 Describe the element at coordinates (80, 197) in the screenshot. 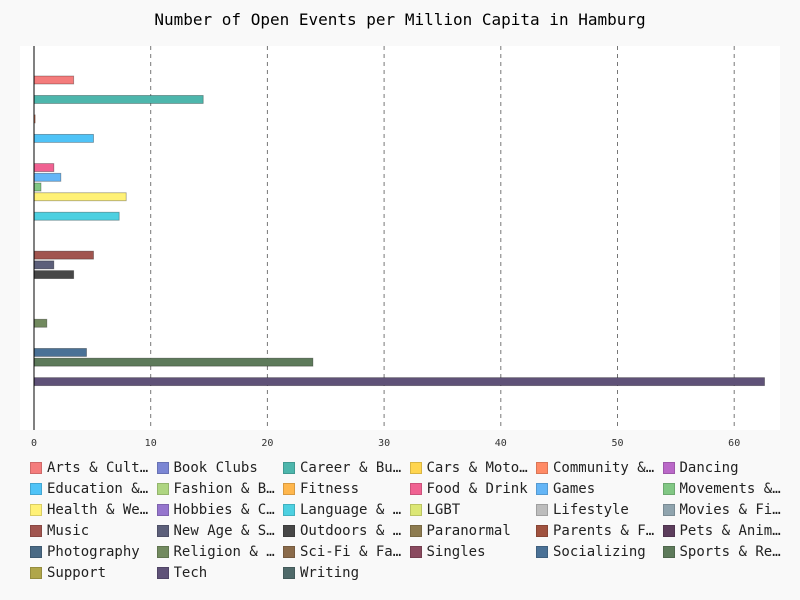

I see `bar-health-wellbeing` at that location.